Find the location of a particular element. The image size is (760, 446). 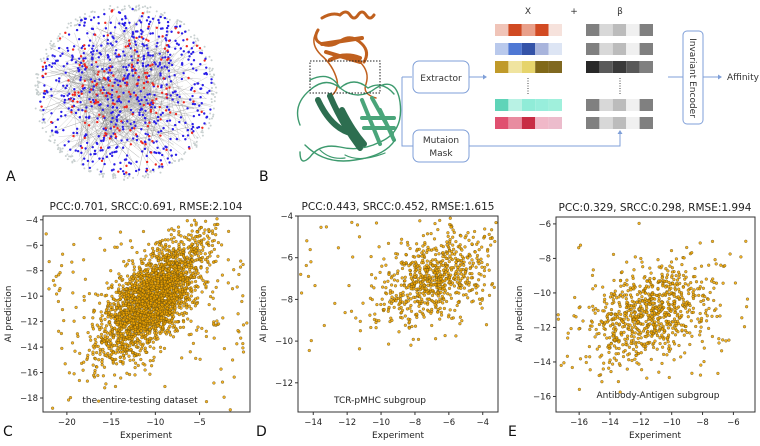

network-graph-panel is located at coordinates (125, 92).